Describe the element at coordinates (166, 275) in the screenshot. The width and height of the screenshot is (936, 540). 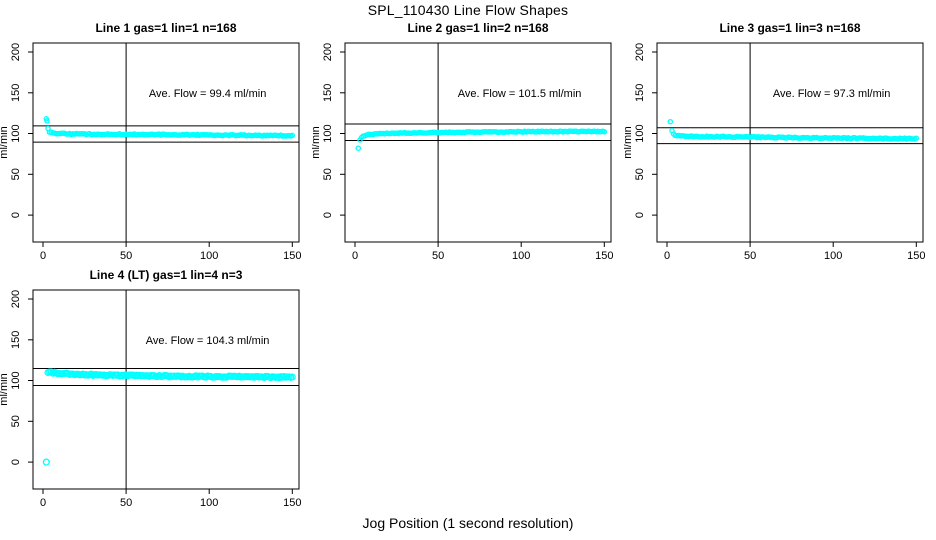
I see `panel-title: Line 4 (LT) gas=1 lin=4 n=3` at that location.